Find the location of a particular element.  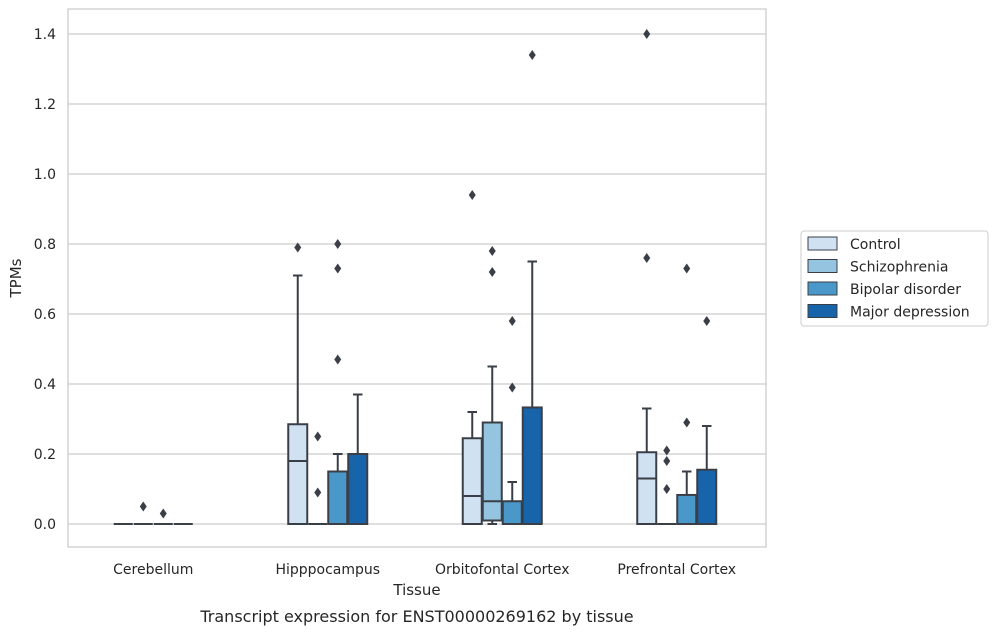

legend-label: Major depression is located at coordinates (910, 313).